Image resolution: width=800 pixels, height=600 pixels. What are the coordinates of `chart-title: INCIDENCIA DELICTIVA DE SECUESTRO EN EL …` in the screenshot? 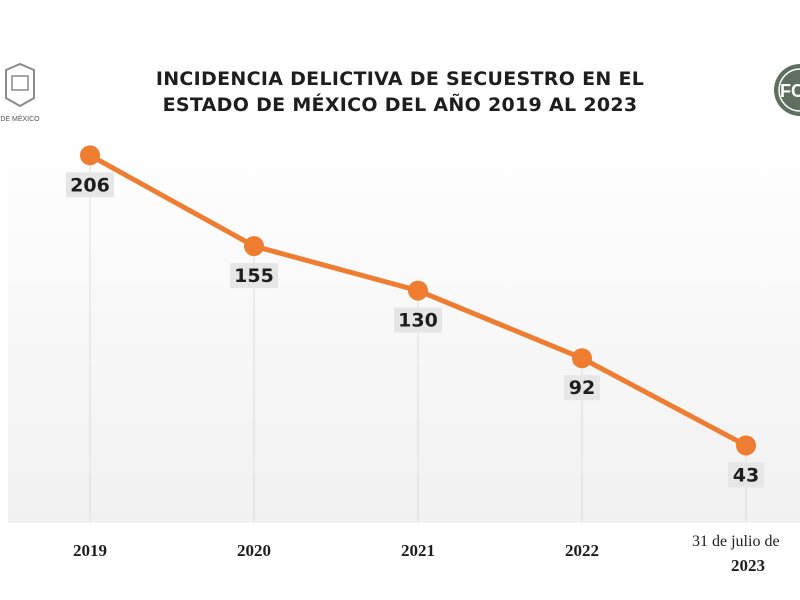 It's located at (400, 92).